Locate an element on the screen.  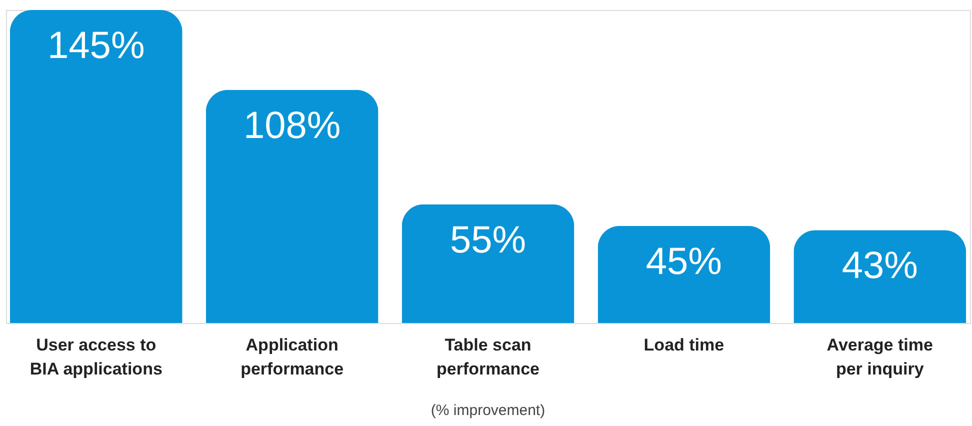
data-label: 108% is located at coordinates (292, 125).